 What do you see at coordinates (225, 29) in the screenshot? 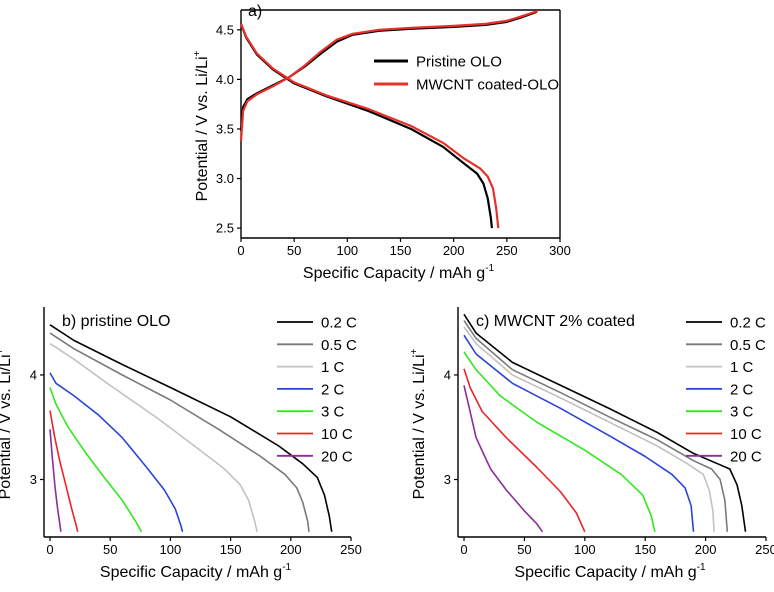
I see `y-tick-label: 4.5` at bounding box center [225, 29].